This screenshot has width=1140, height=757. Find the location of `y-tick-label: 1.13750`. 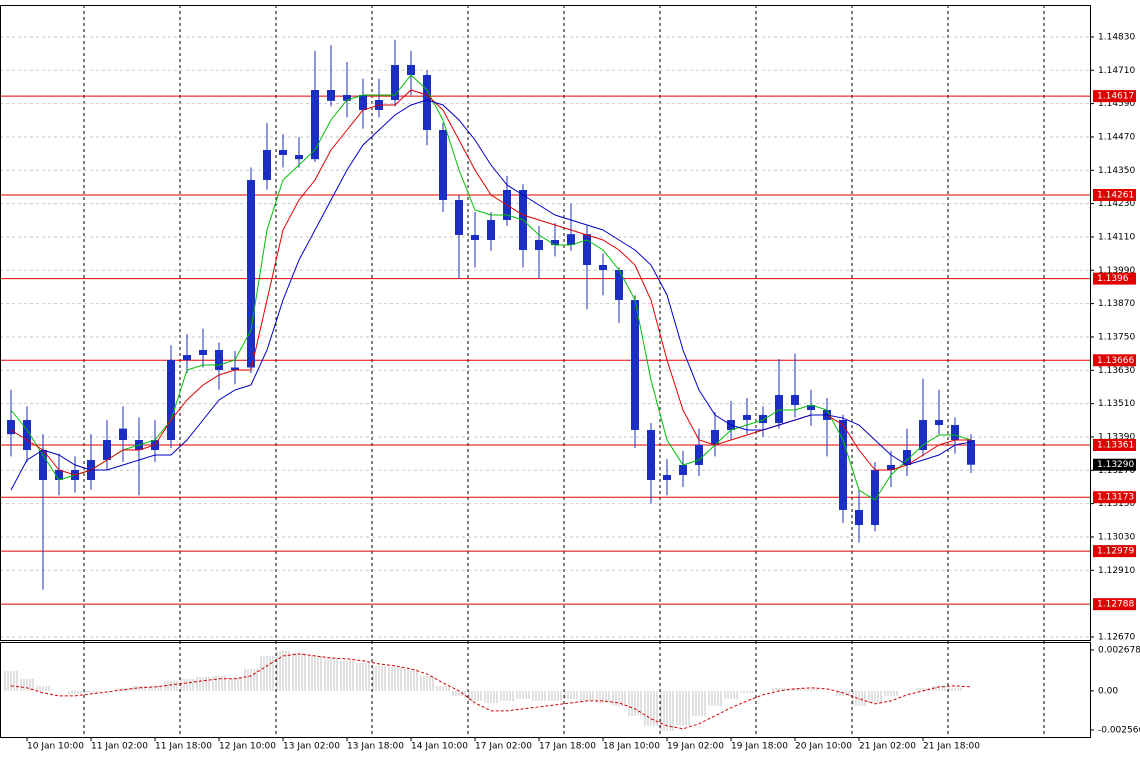

y-tick-label: 1.13750 is located at coordinates (1116, 337).